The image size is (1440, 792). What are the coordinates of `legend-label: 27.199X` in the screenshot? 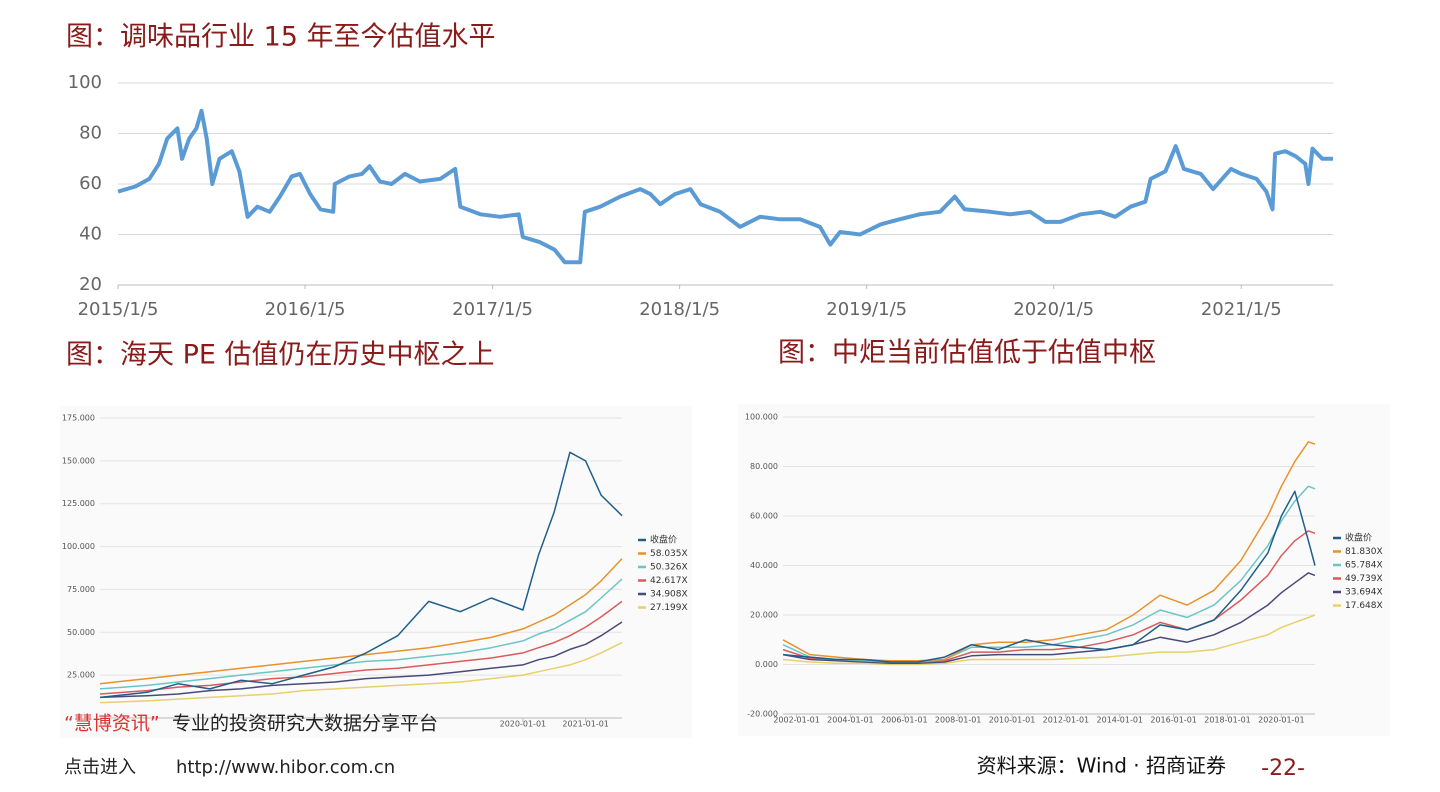 It's located at (669, 608).